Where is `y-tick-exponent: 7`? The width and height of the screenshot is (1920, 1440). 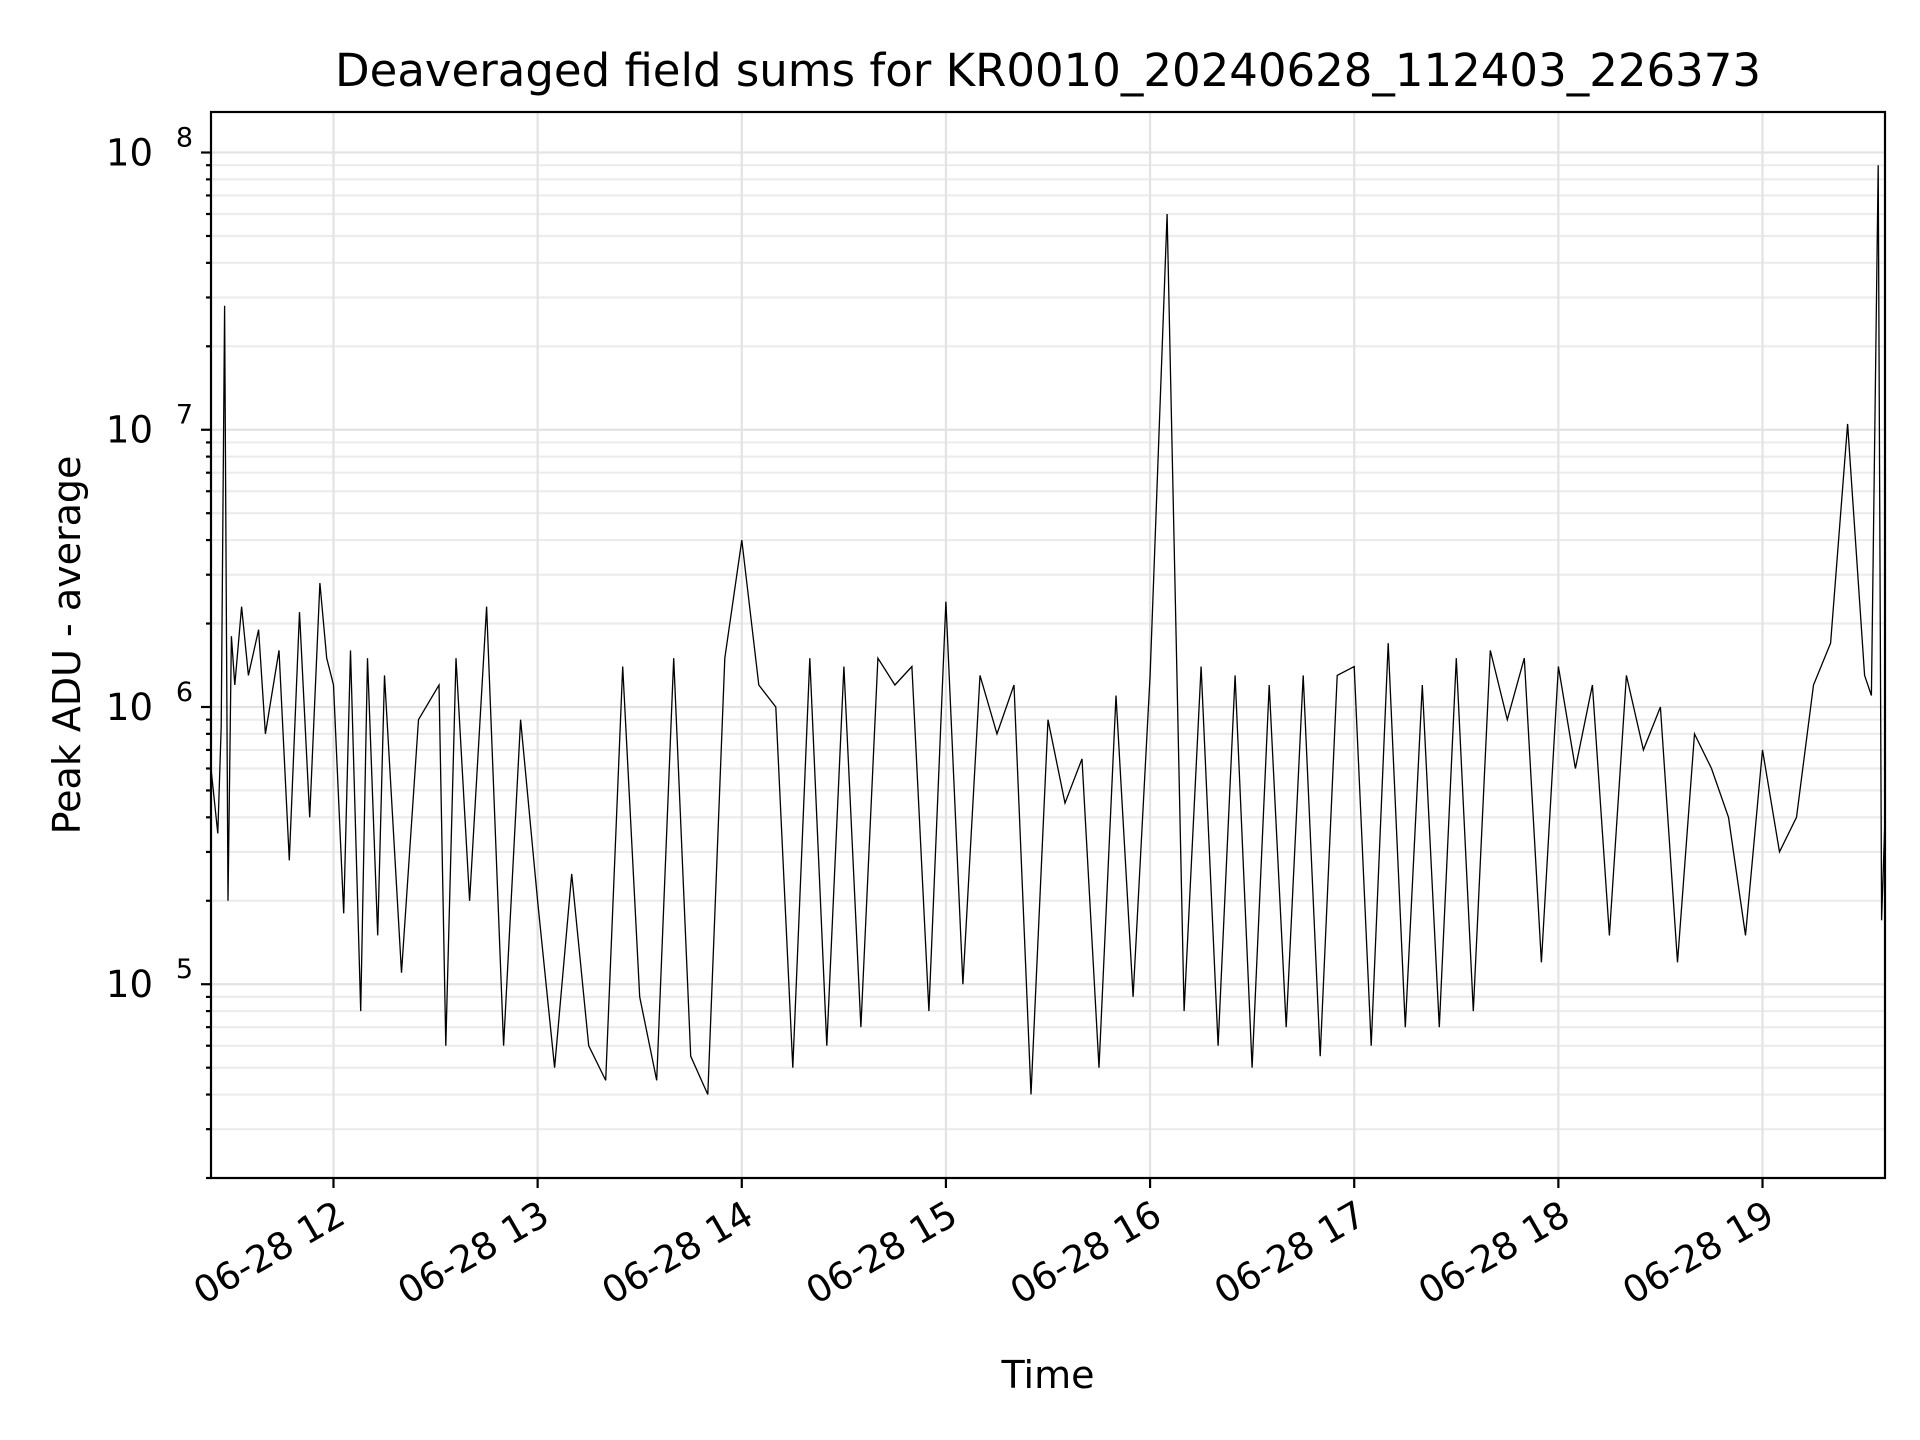
y-tick-exponent: 7 is located at coordinates (184, 415).